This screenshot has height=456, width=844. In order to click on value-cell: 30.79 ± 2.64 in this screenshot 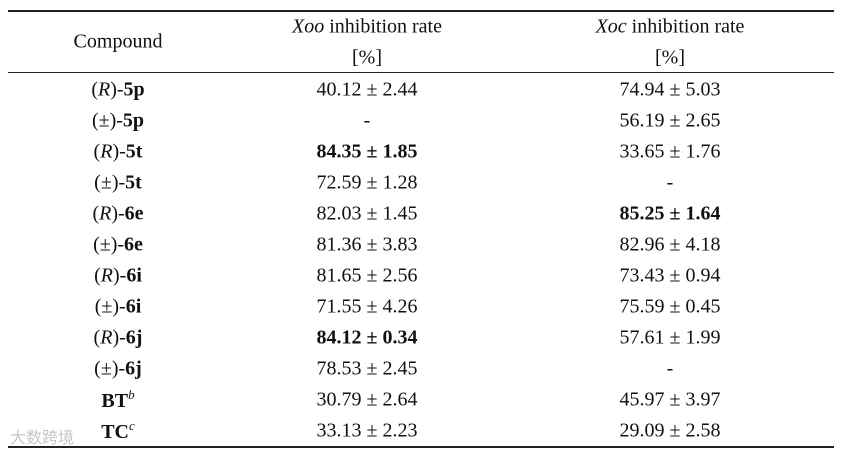, I will do `click(367, 399)`.